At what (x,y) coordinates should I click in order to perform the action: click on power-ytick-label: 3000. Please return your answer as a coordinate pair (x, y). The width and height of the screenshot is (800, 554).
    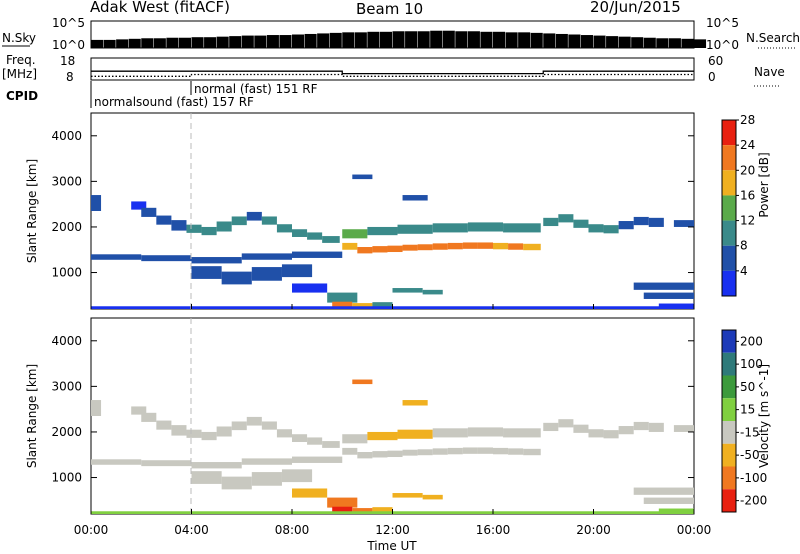
    Looking at the image, I should click on (66, 181).